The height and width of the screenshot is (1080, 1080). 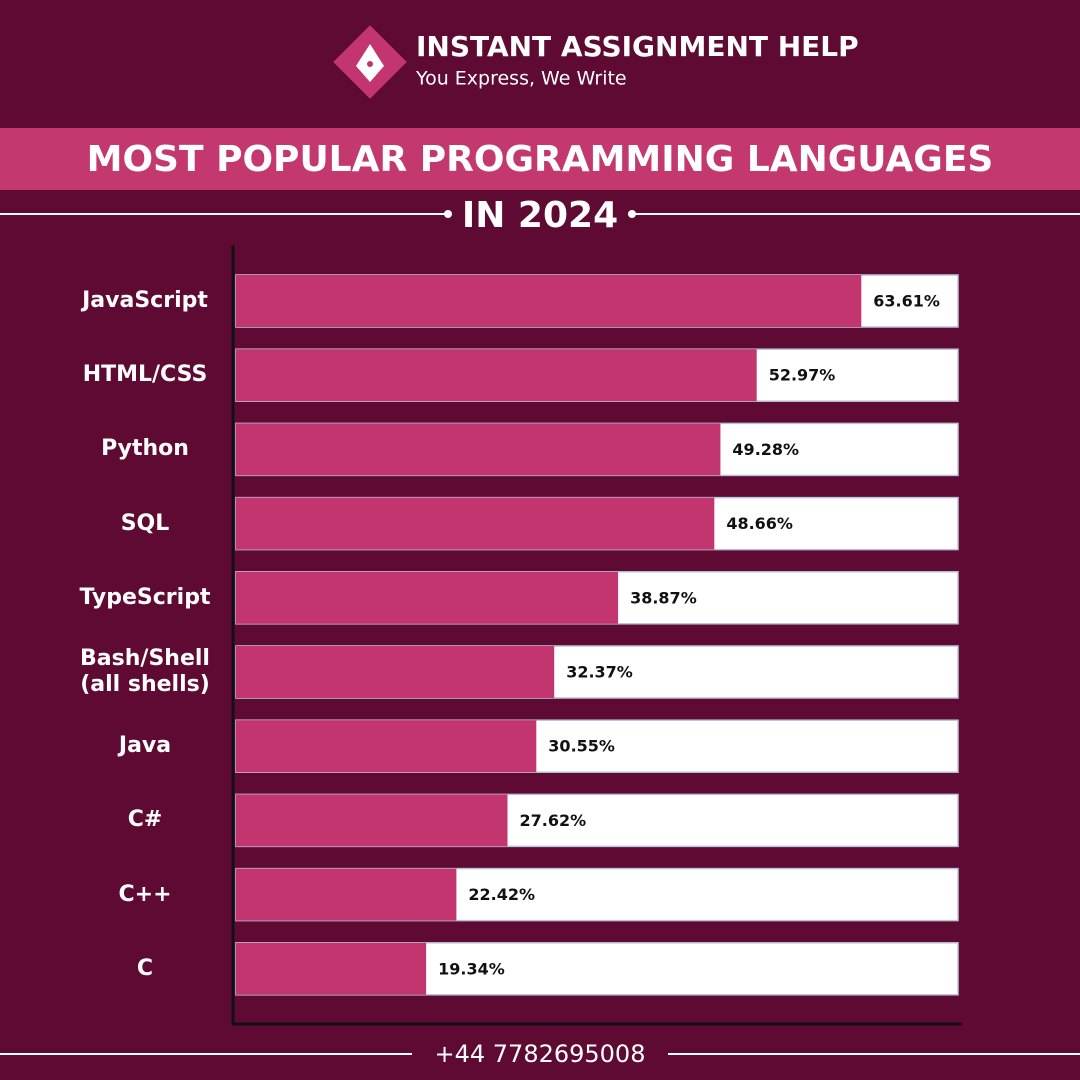 I want to click on value-label: 27.62%, so click(x=553, y=820).